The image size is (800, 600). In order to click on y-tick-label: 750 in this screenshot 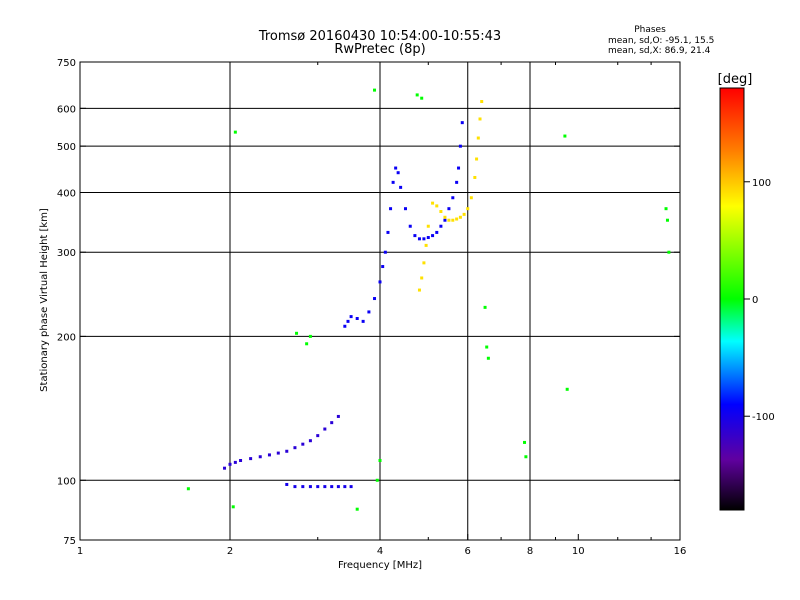, I will do `click(66, 63)`.